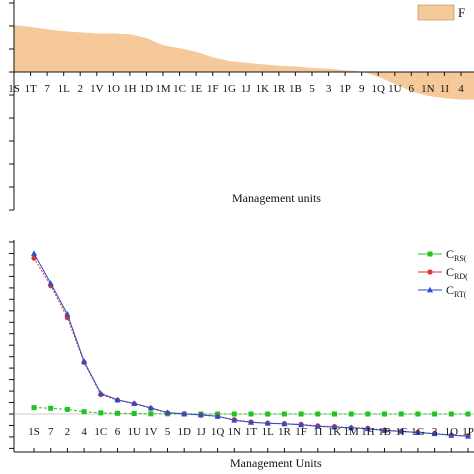 Image resolution: width=474 pixels, height=474 pixels. What do you see at coordinates (114, 89) in the screenshot?
I see `top-x-tick-label: 1O` at bounding box center [114, 89].